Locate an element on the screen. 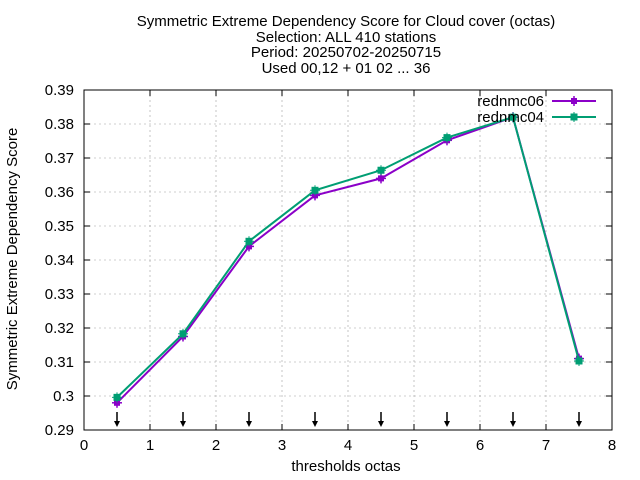 The width and height of the screenshot is (640, 480). y-tick-label: 0.32 is located at coordinates (59, 328).